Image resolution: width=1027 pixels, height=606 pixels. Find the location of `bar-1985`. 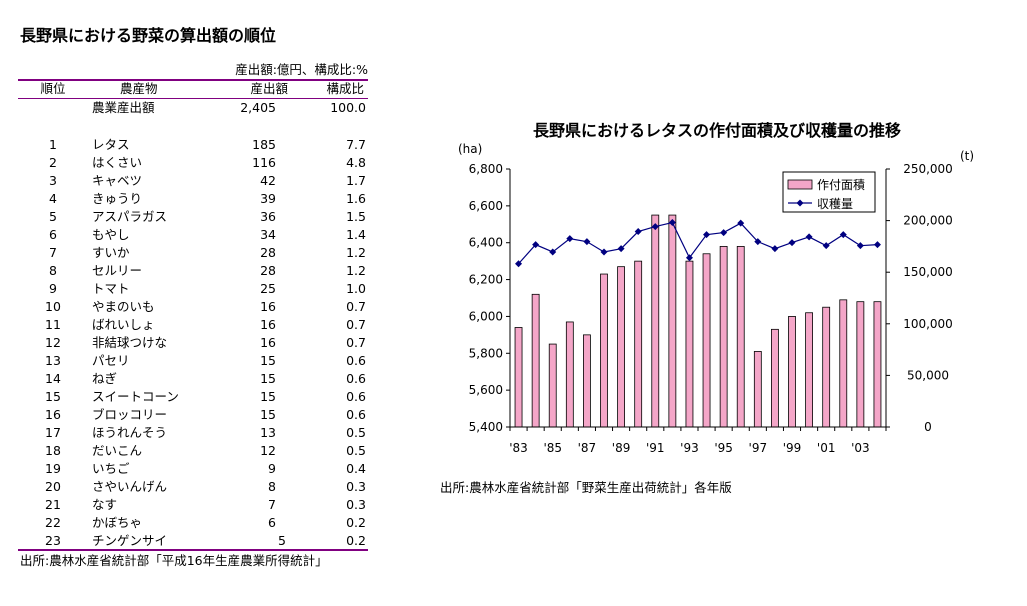

bar-1985 is located at coordinates (552, 385).